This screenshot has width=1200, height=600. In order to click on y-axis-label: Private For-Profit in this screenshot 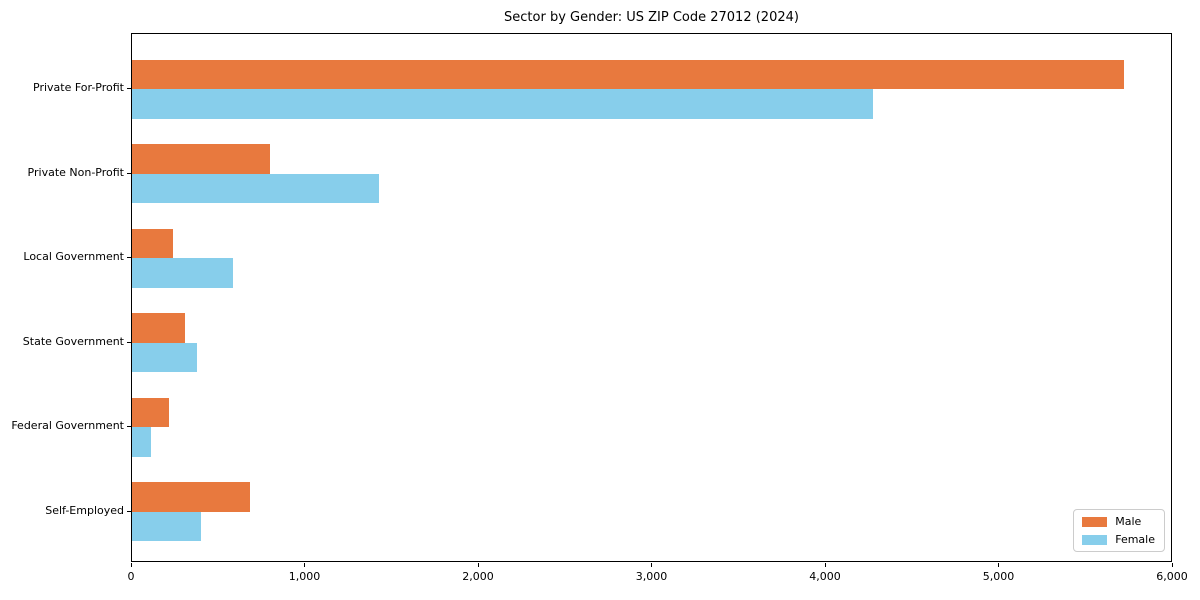, I will do `click(78, 87)`.